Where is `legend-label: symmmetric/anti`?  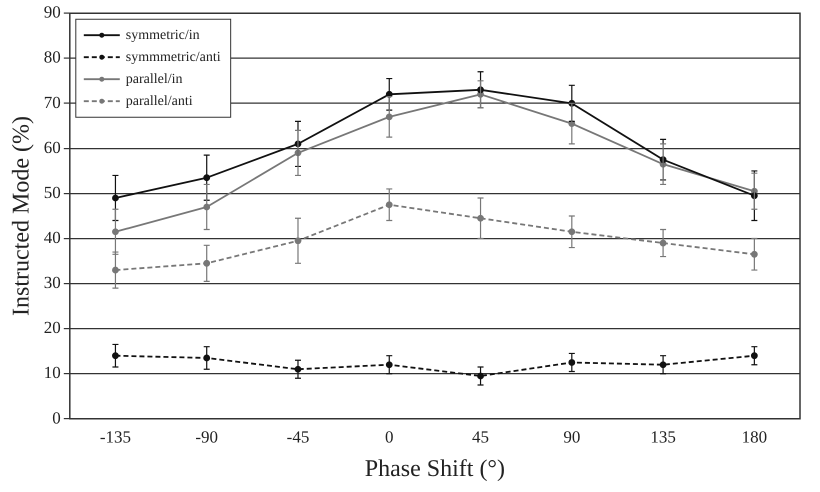
legend-label: symmmetric/anti is located at coordinates (173, 57).